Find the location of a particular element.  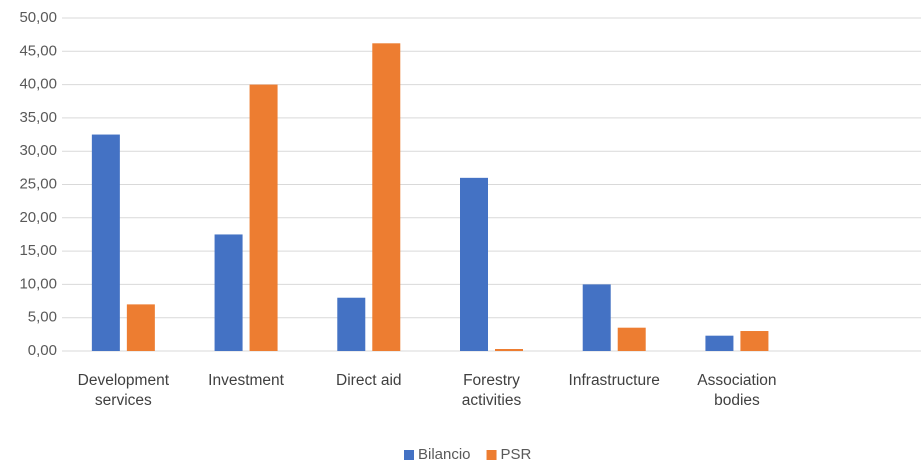

legend-label: PSR is located at coordinates (516, 454).